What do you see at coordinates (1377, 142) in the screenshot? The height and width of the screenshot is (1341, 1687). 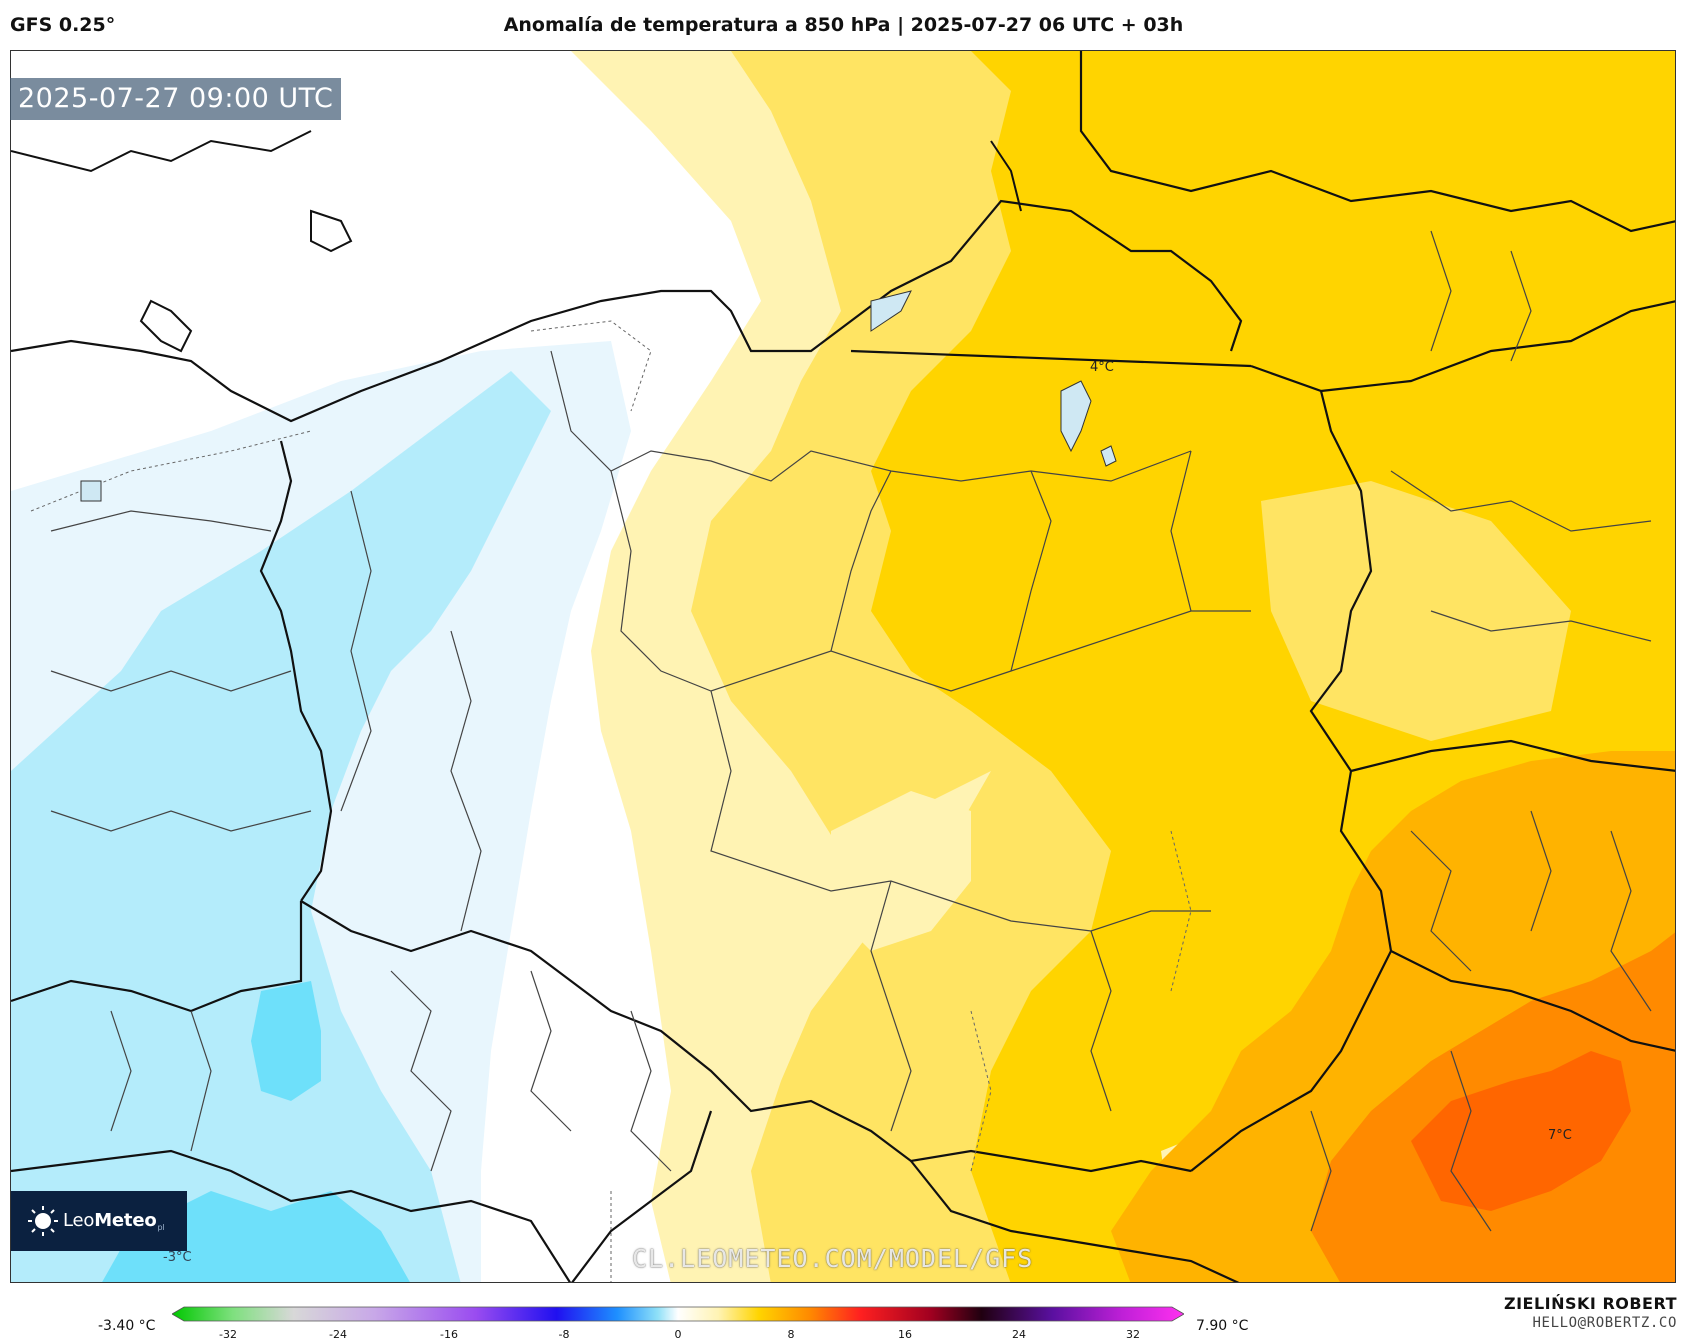 I see `border-lt-lv` at bounding box center [1377, 142].